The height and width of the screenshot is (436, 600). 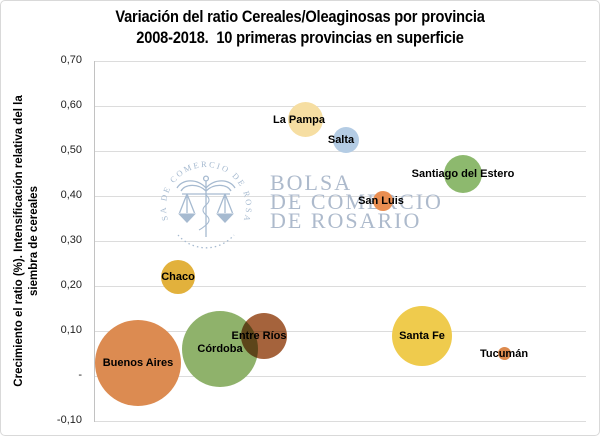 I want to click on y-tick-label: 0,30, so click(x=71, y=240).